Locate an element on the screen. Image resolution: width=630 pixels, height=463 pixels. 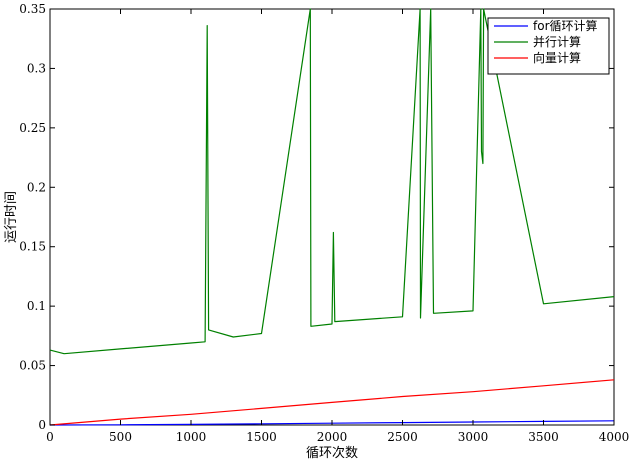
x-axis-label: 循环次数 is located at coordinates (332, 453).